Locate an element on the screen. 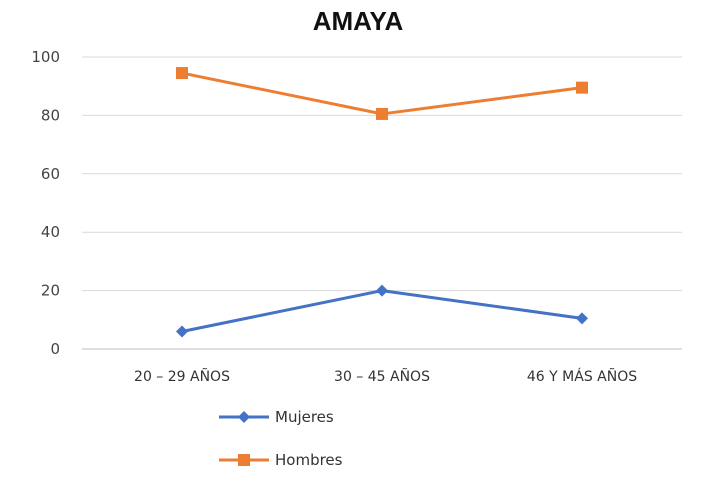 The width and height of the screenshot is (708, 477). y-tick-label: 80 is located at coordinates (50, 115).